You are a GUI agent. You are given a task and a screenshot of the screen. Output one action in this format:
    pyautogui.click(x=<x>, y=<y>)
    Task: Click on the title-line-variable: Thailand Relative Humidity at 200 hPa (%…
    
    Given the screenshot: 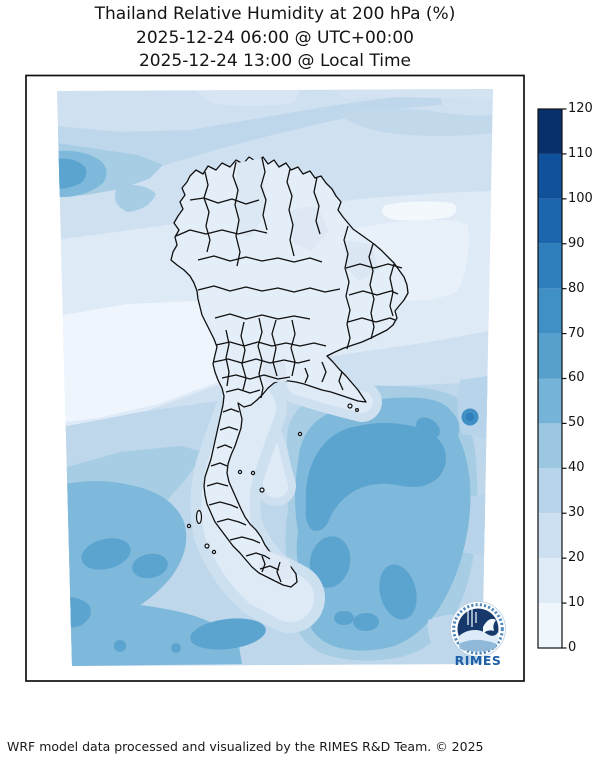 What is the action you would take?
    pyautogui.click(x=275, y=14)
    